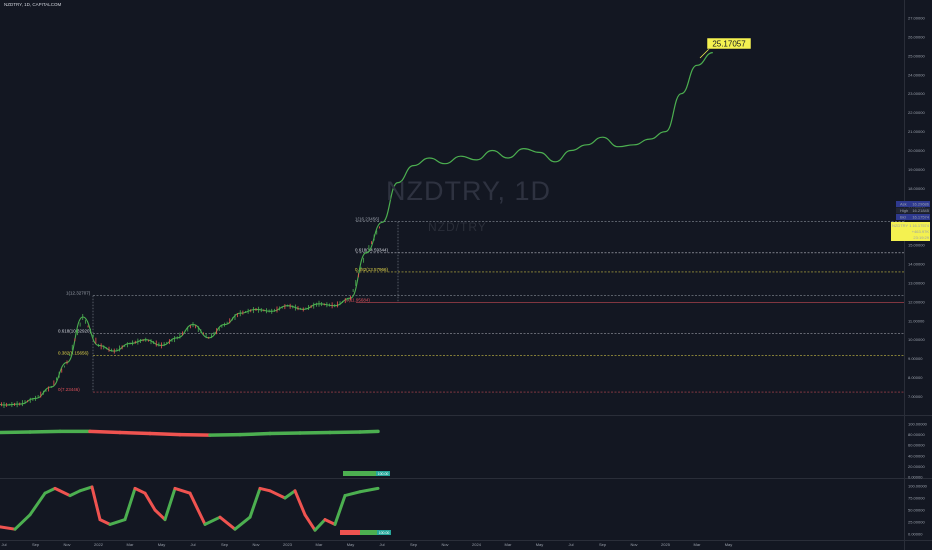 The width and height of the screenshot is (932, 550). Describe the element at coordinates (916, 188) in the screenshot. I see `price-tick-label: 18.00000` at that location.